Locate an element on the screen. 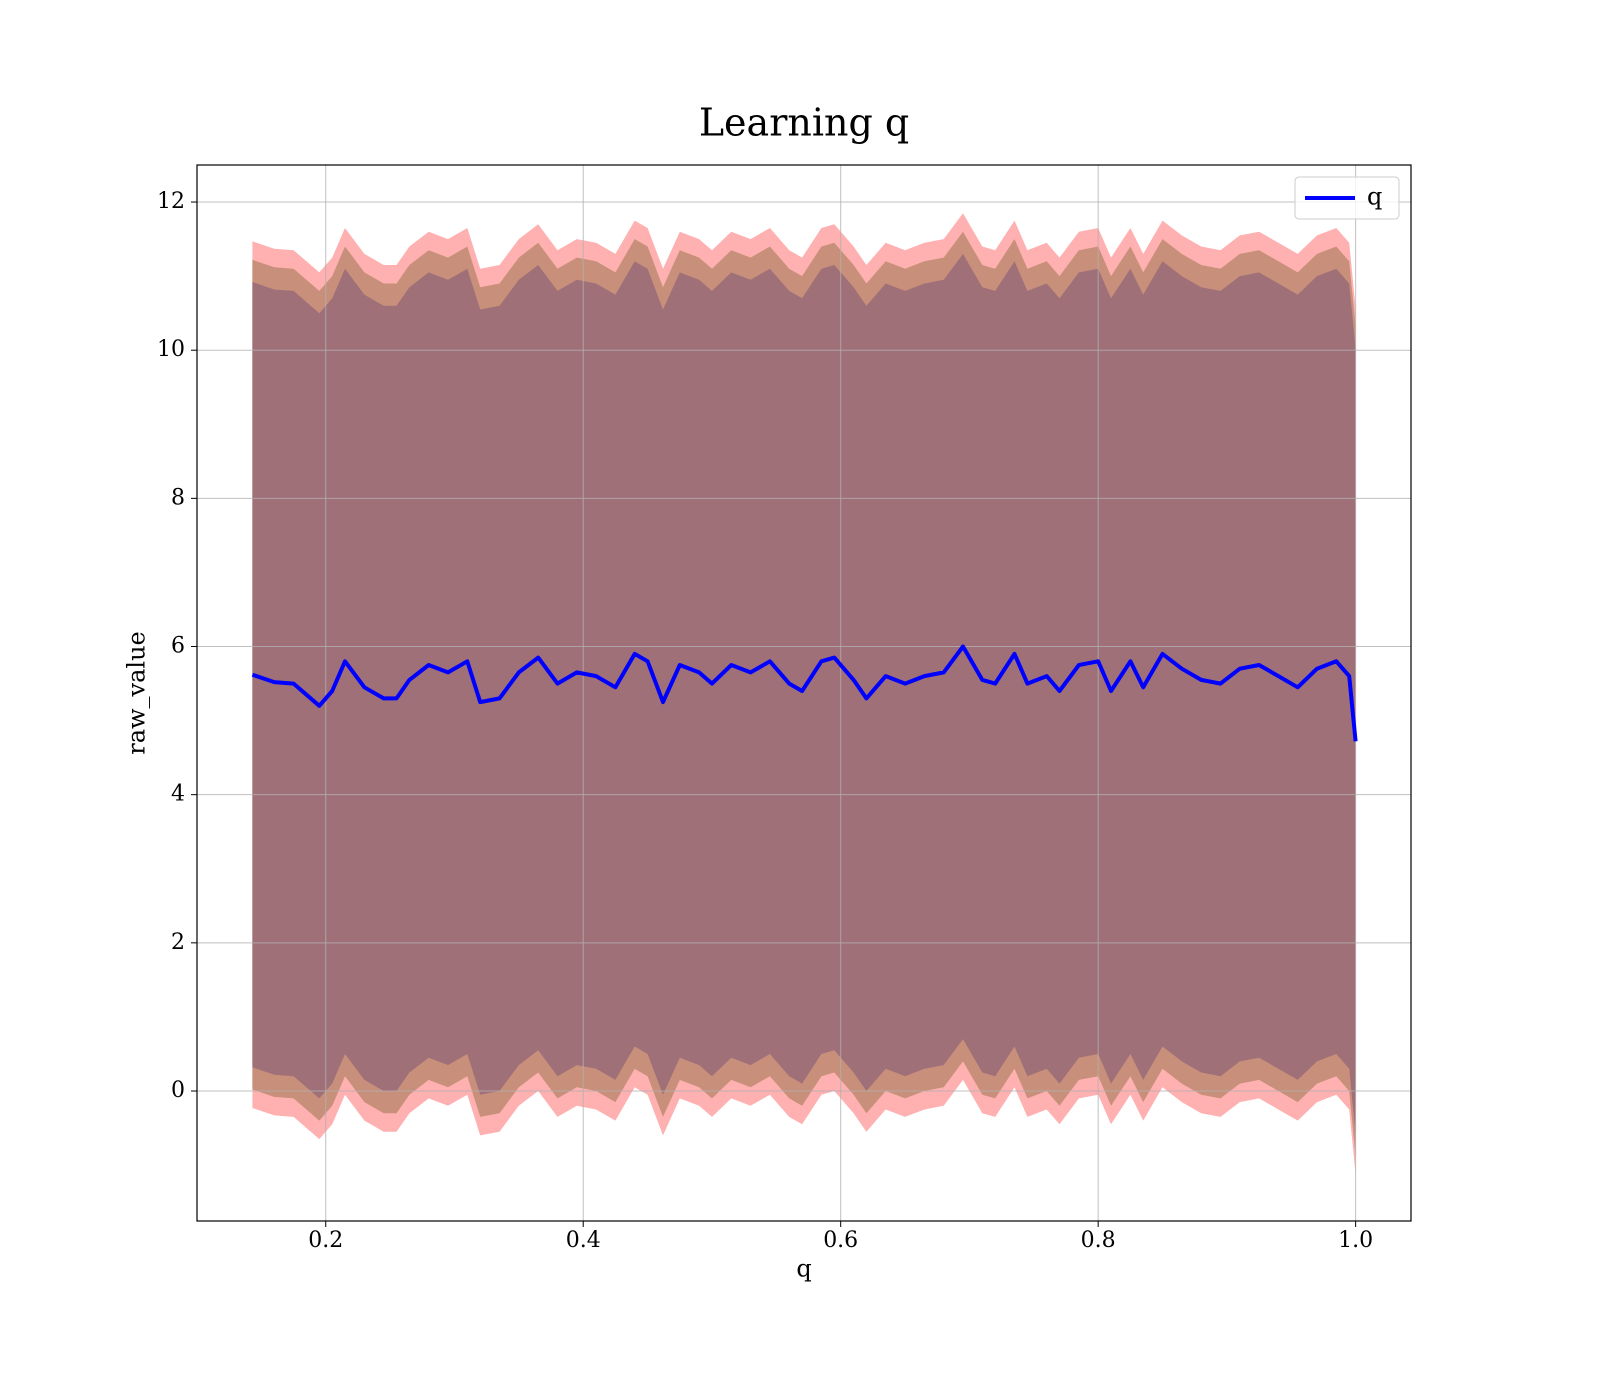  y-axis-label: raw_value is located at coordinates (137, 693).